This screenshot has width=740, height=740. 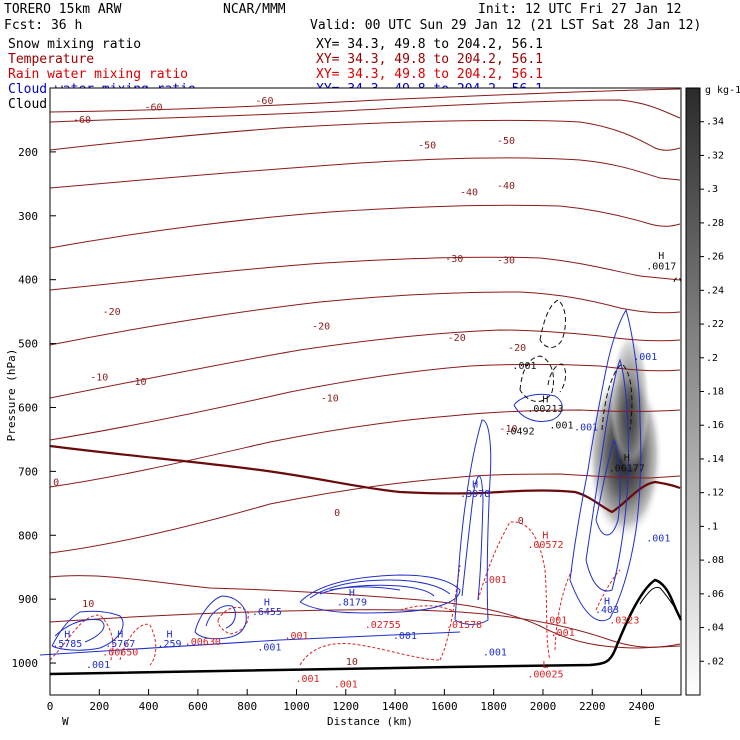 I want to click on x-tick-label: 2400, so click(x=641, y=706).